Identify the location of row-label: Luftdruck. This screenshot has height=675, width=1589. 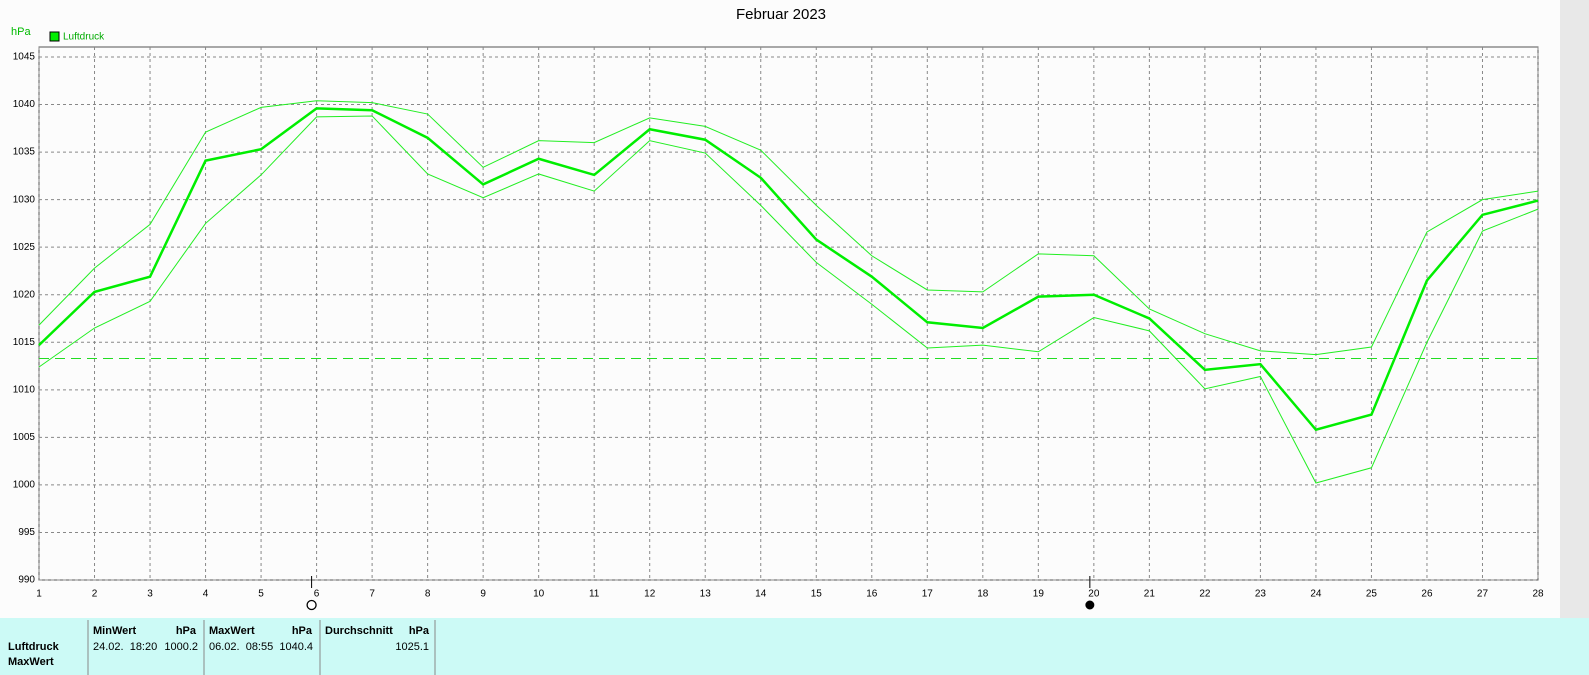
(34, 647).